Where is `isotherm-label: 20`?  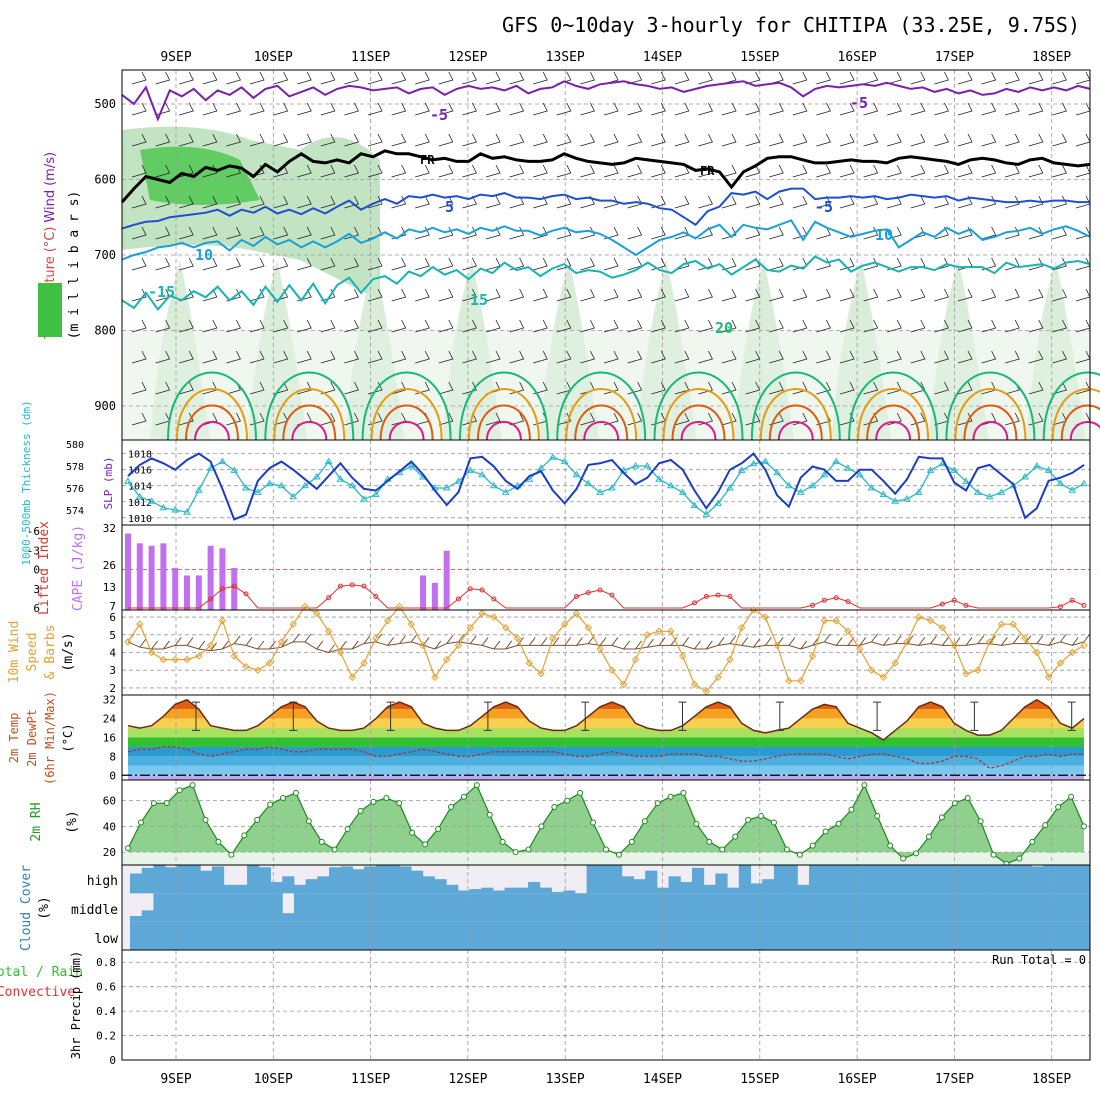 isotherm-label: 20 is located at coordinates (724, 328).